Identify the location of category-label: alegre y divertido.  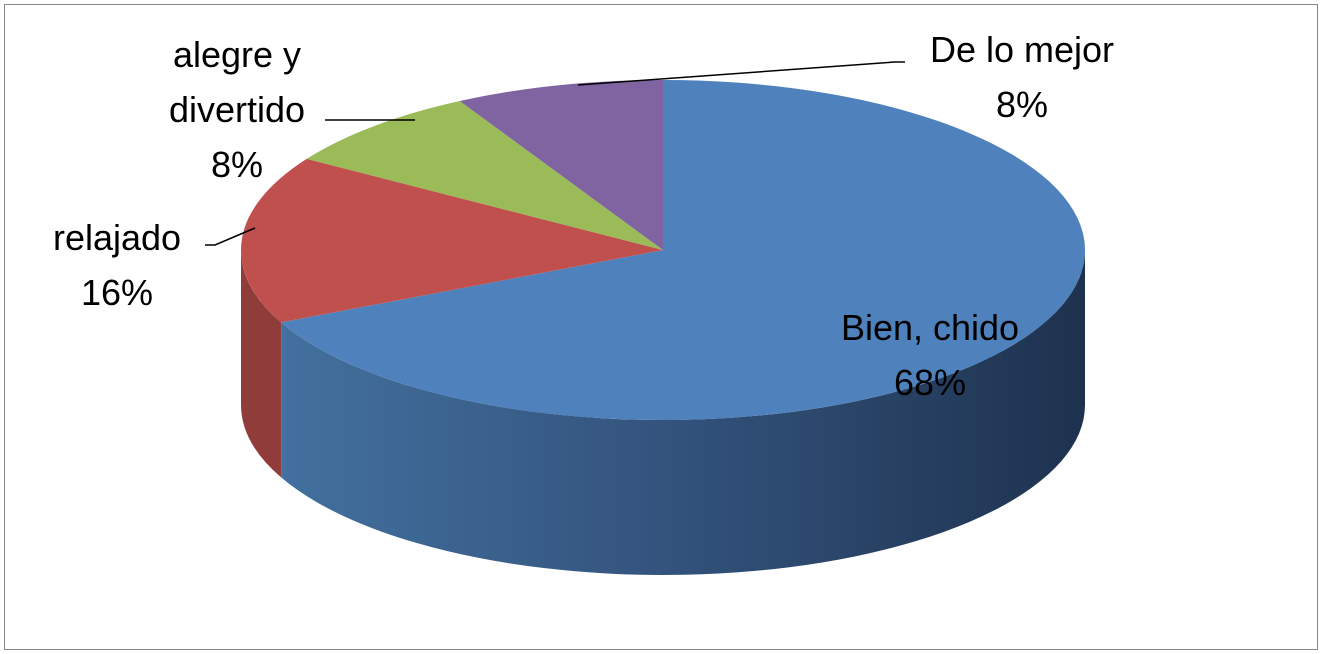
(237, 82).